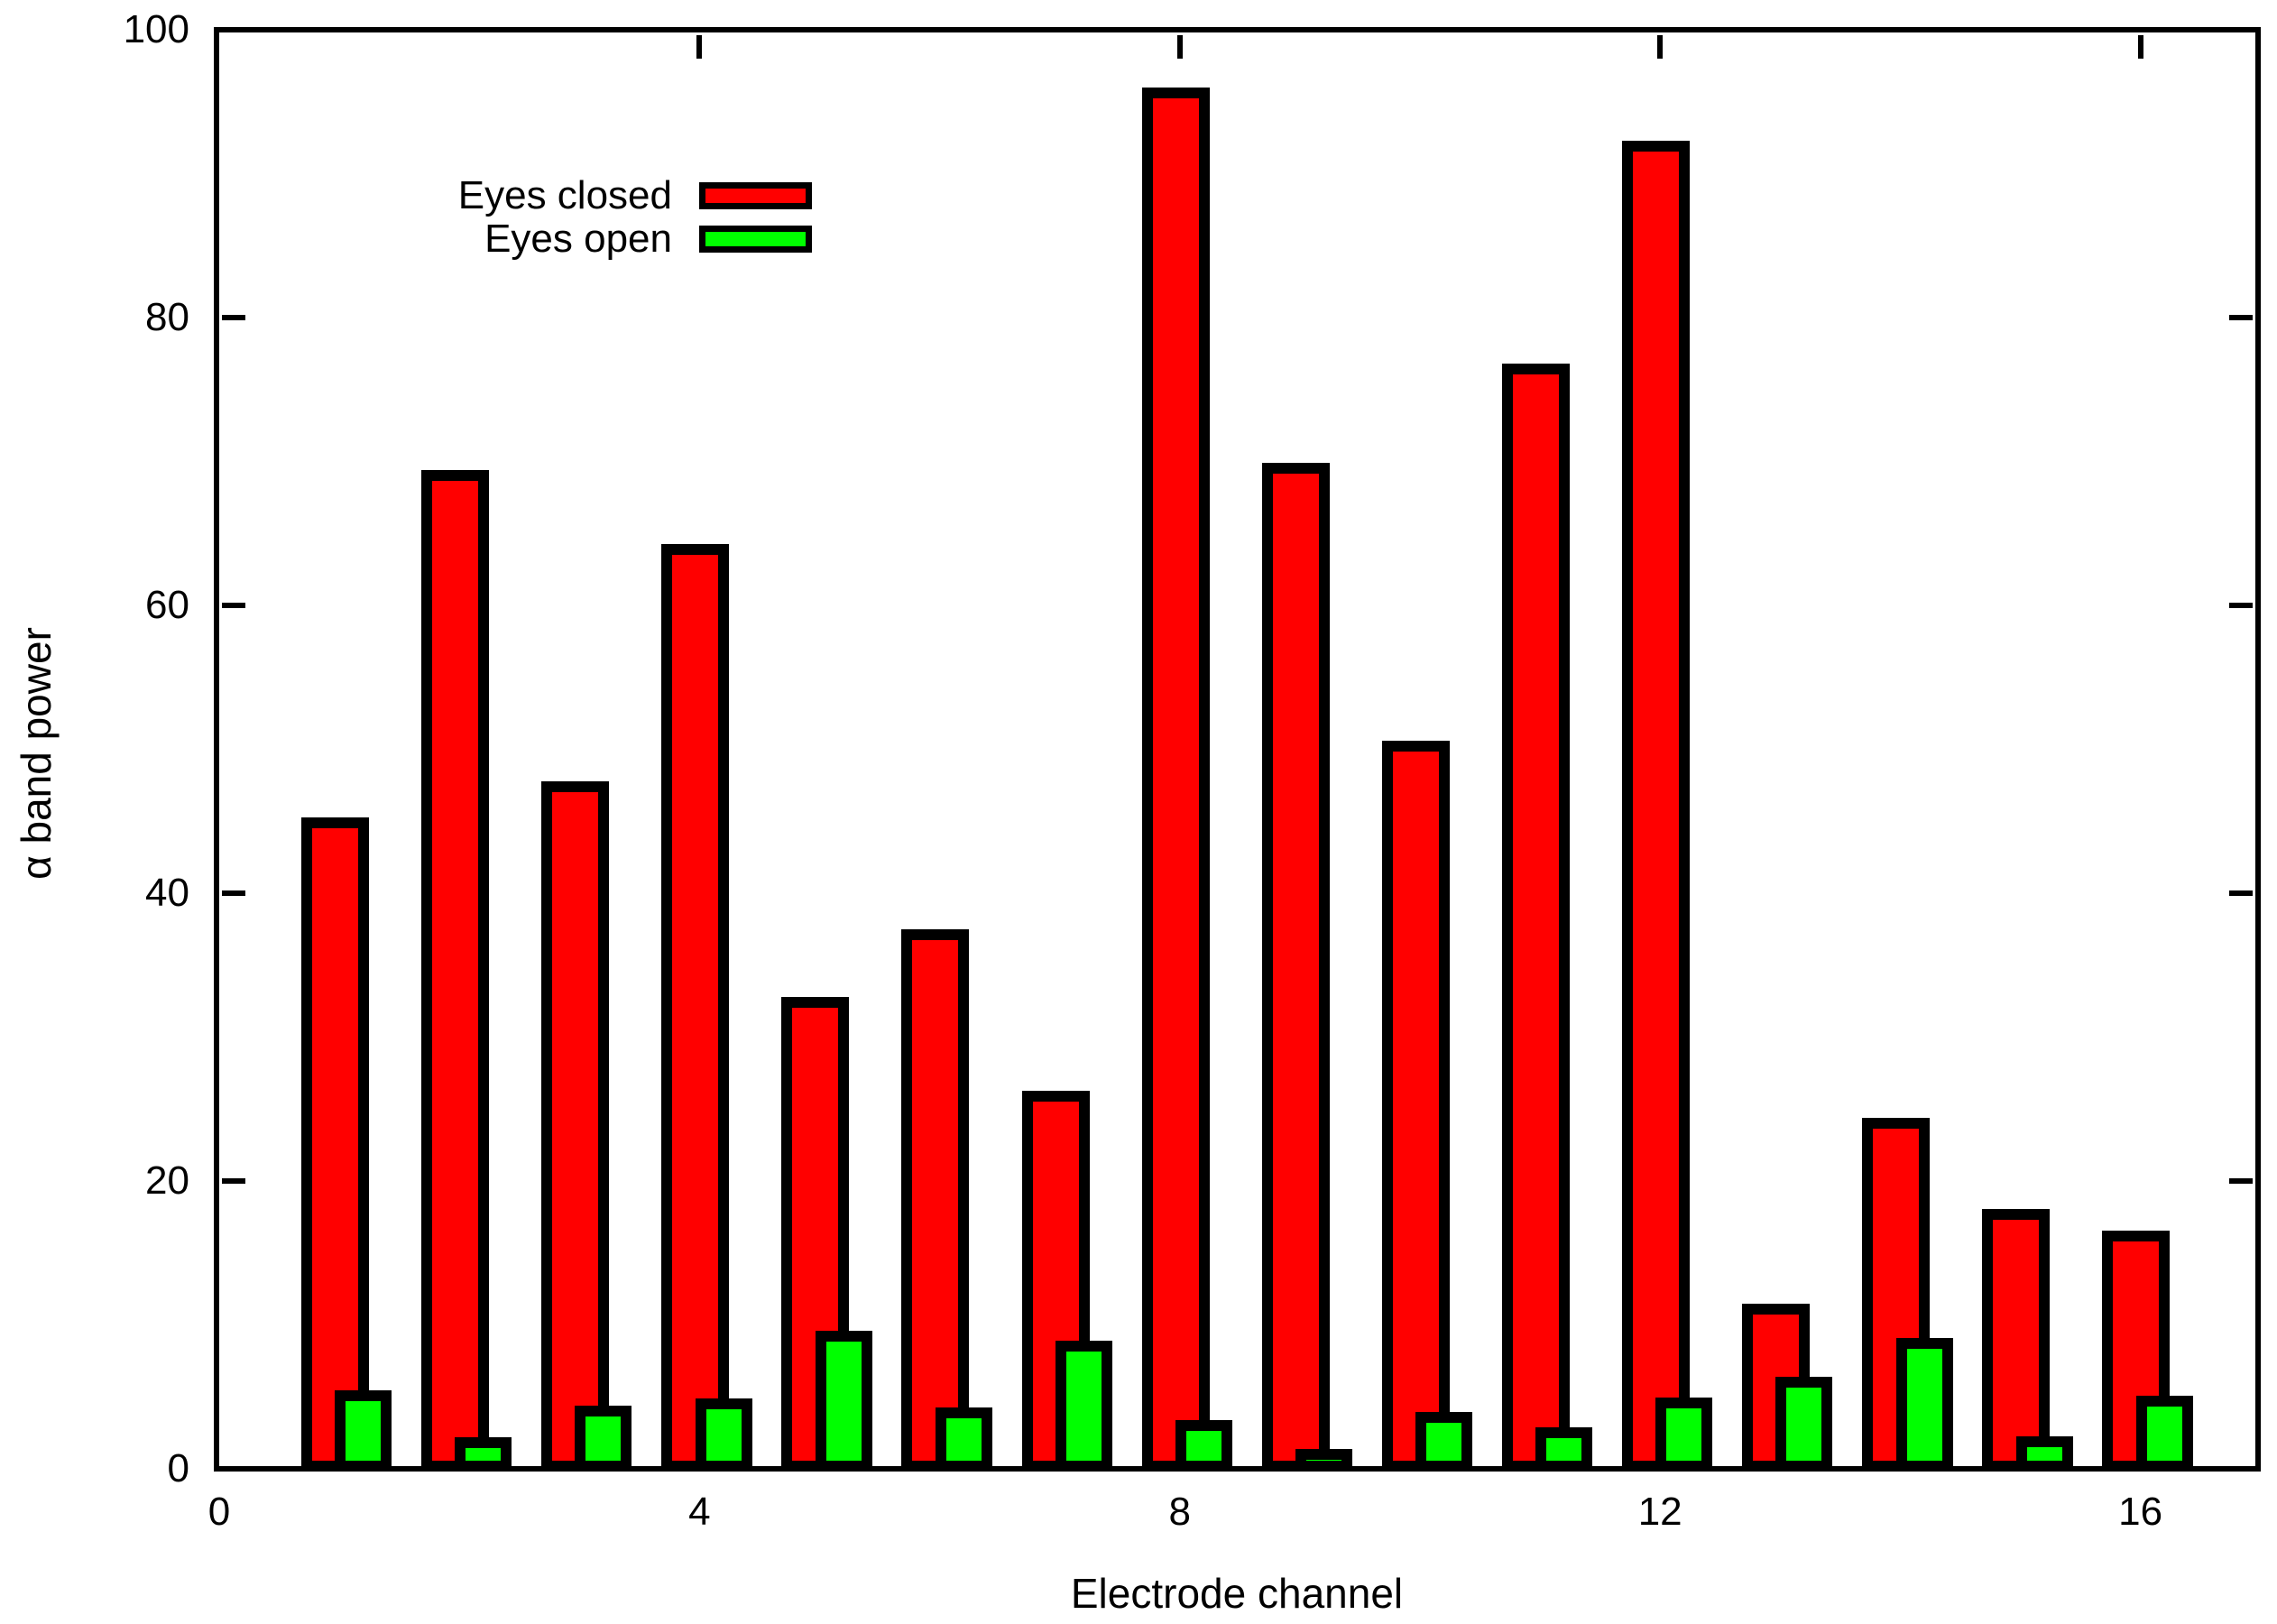 The image size is (2277, 1624). Describe the element at coordinates (564, 195) in the screenshot. I see `legend-label-eyes-closed: Eyes closed` at that location.